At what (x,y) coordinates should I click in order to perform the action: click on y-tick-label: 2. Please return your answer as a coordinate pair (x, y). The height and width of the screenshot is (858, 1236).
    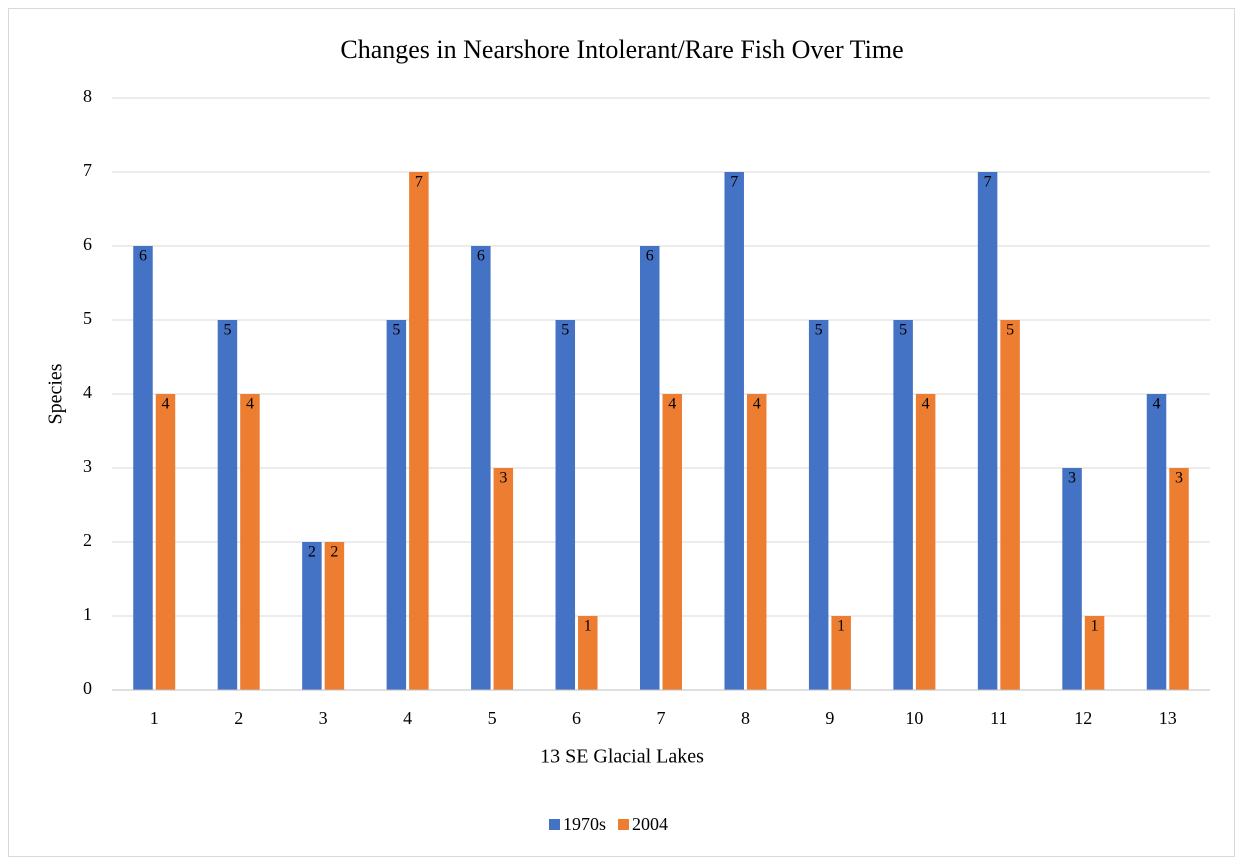
    Looking at the image, I should click on (87, 540).